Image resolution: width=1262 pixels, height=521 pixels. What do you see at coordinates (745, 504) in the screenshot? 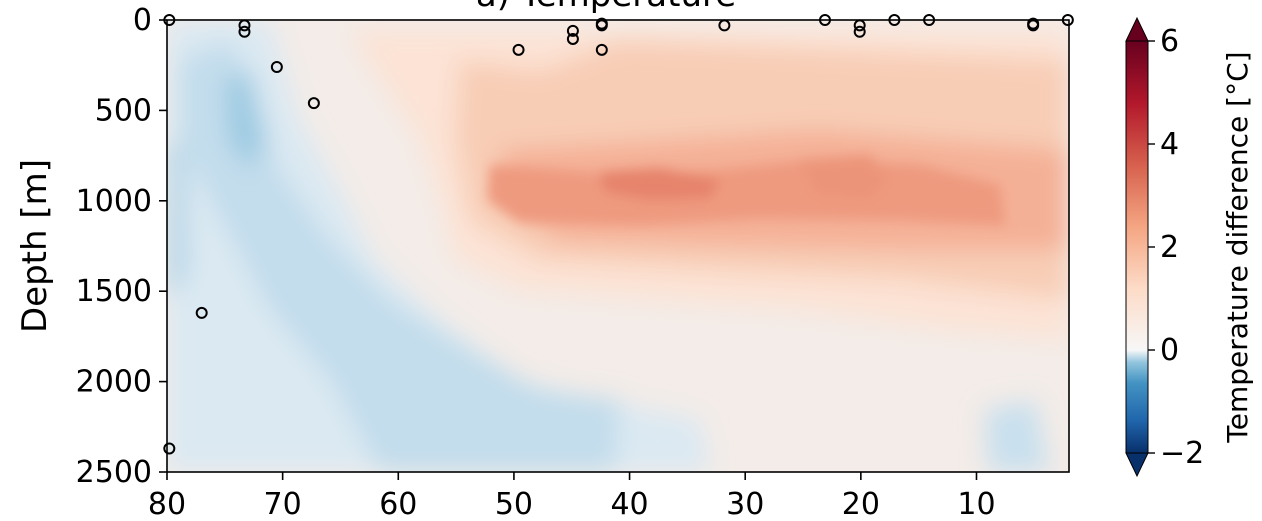
I see `x-tick-label: 30` at bounding box center [745, 504].